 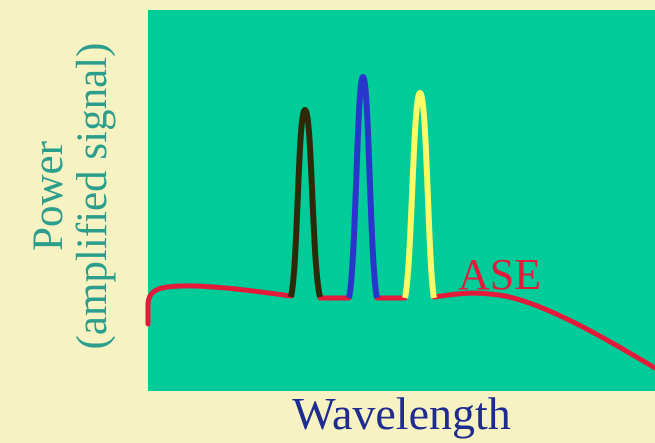 I want to click on x-axis-label: Wavelength, so click(x=401, y=413).